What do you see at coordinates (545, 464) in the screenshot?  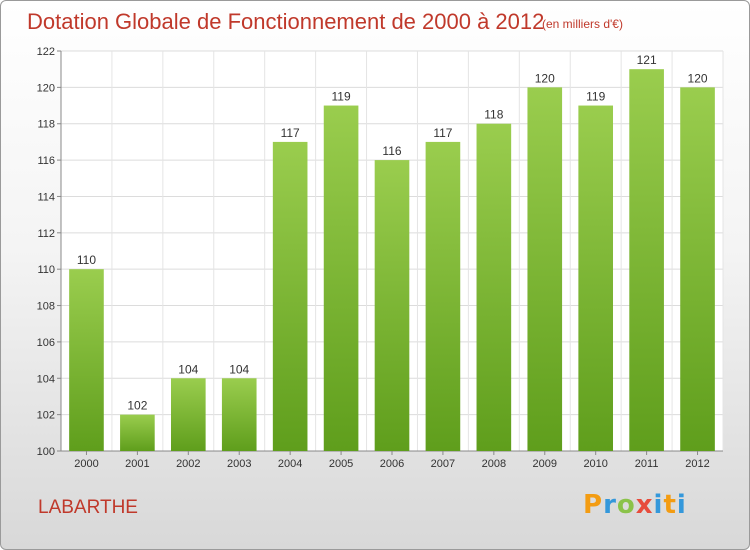 I see `x-tick-label: 2009` at bounding box center [545, 464].